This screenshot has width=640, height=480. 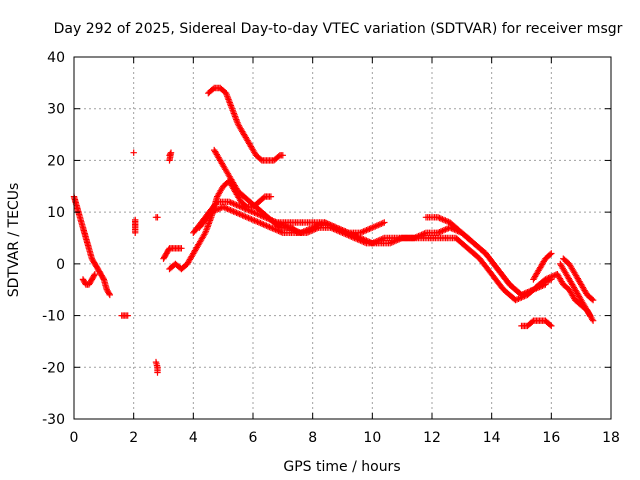 I want to click on y-tick-label: 10, so click(x=56, y=213).